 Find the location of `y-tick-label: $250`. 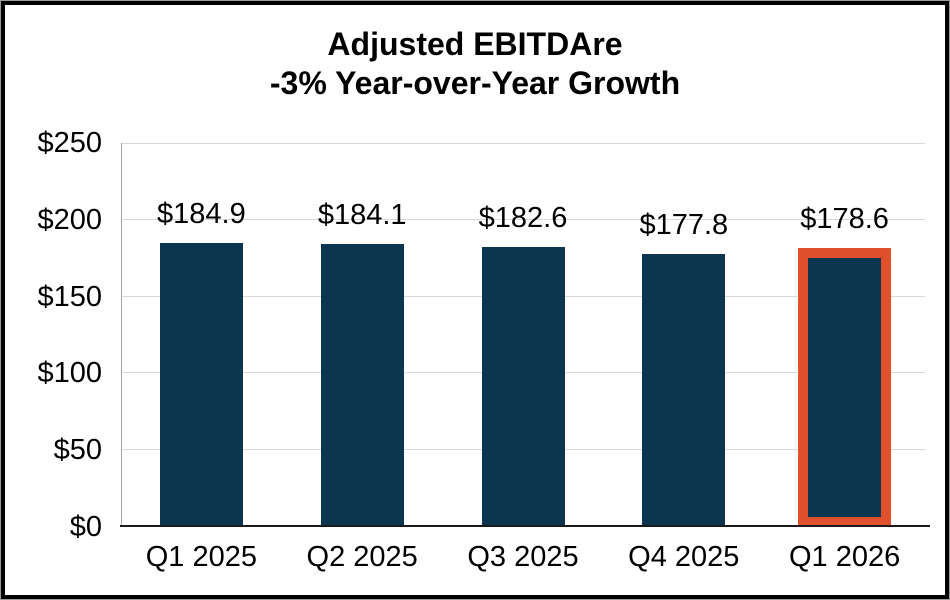

y-tick-label: $250 is located at coordinates (69, 143).